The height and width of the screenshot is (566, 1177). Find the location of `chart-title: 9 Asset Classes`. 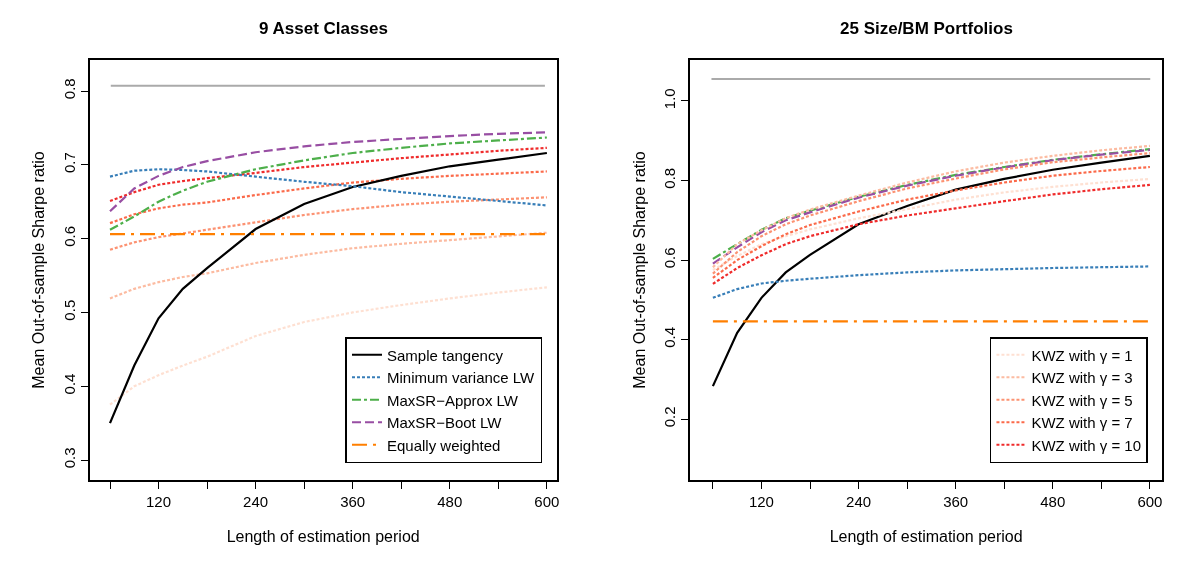

chart-title: 9 Asset Classes is located at coordinates (323, 28).